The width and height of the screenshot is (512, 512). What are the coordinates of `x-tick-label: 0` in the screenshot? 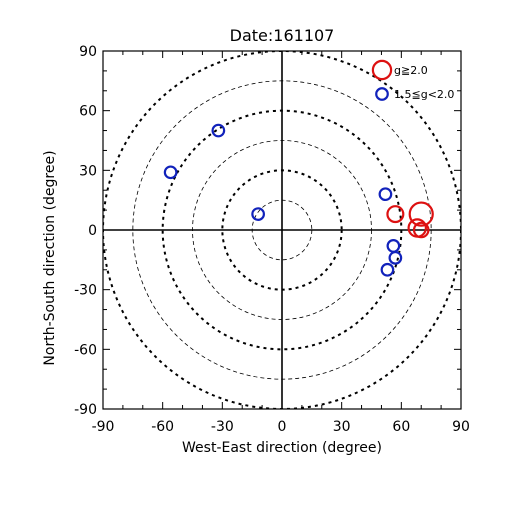 It's located at (282, 427).